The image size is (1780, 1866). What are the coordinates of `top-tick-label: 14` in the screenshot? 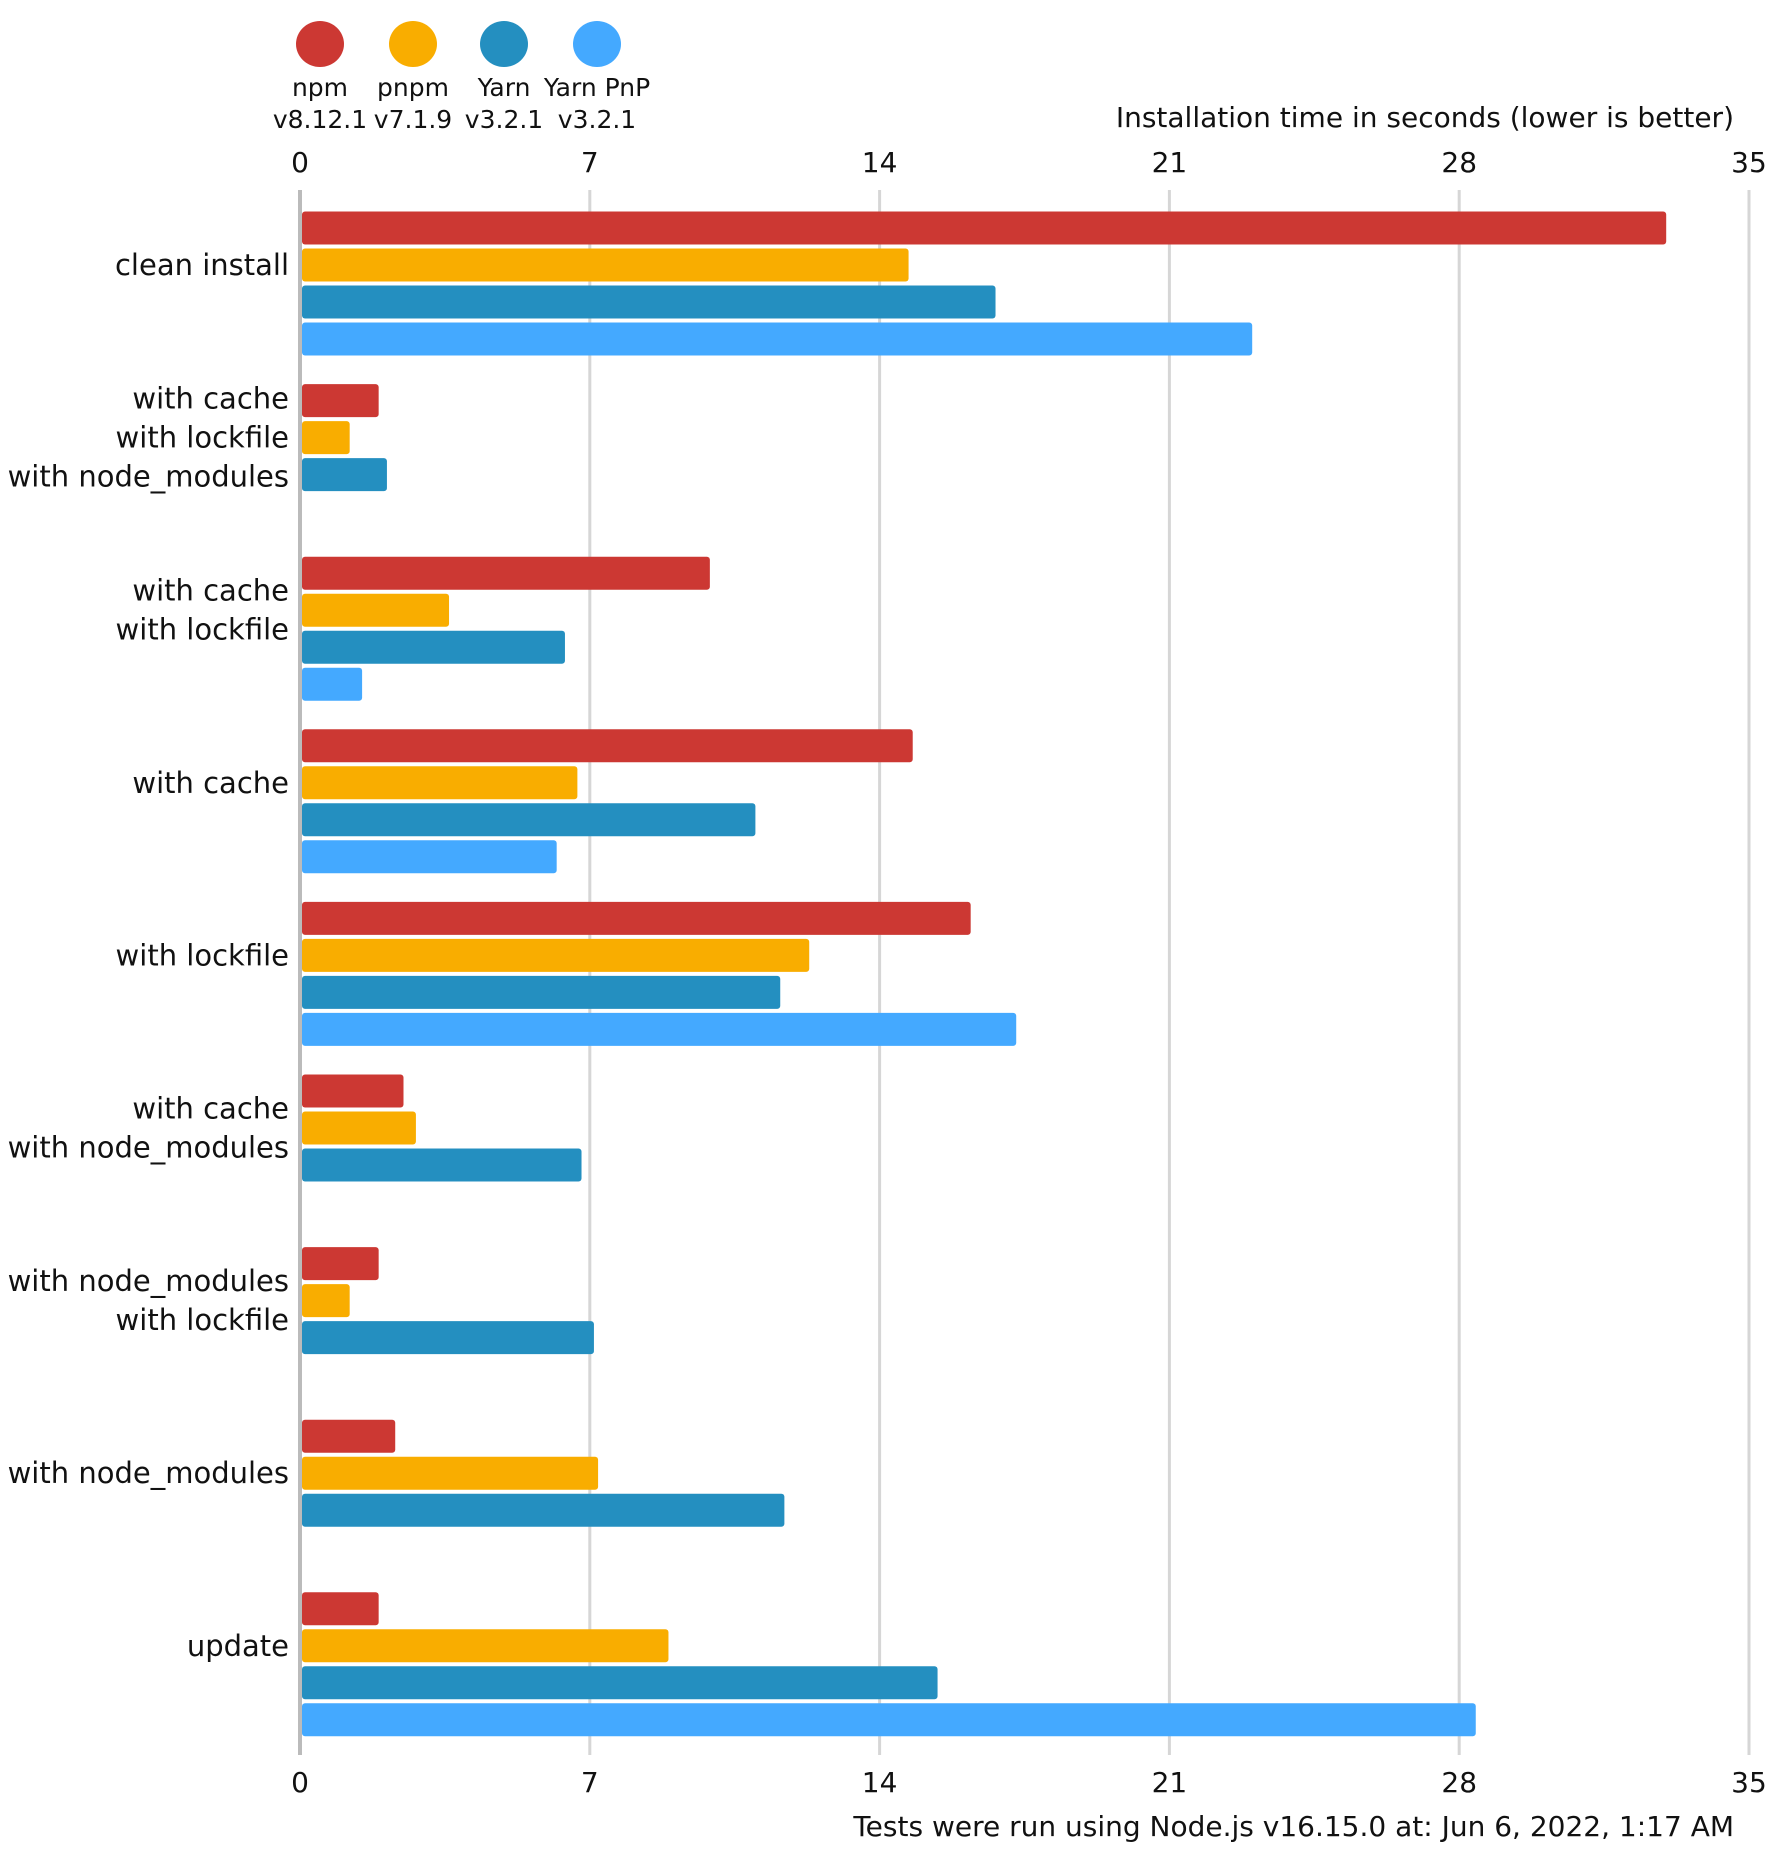 It's located at (880, 162).